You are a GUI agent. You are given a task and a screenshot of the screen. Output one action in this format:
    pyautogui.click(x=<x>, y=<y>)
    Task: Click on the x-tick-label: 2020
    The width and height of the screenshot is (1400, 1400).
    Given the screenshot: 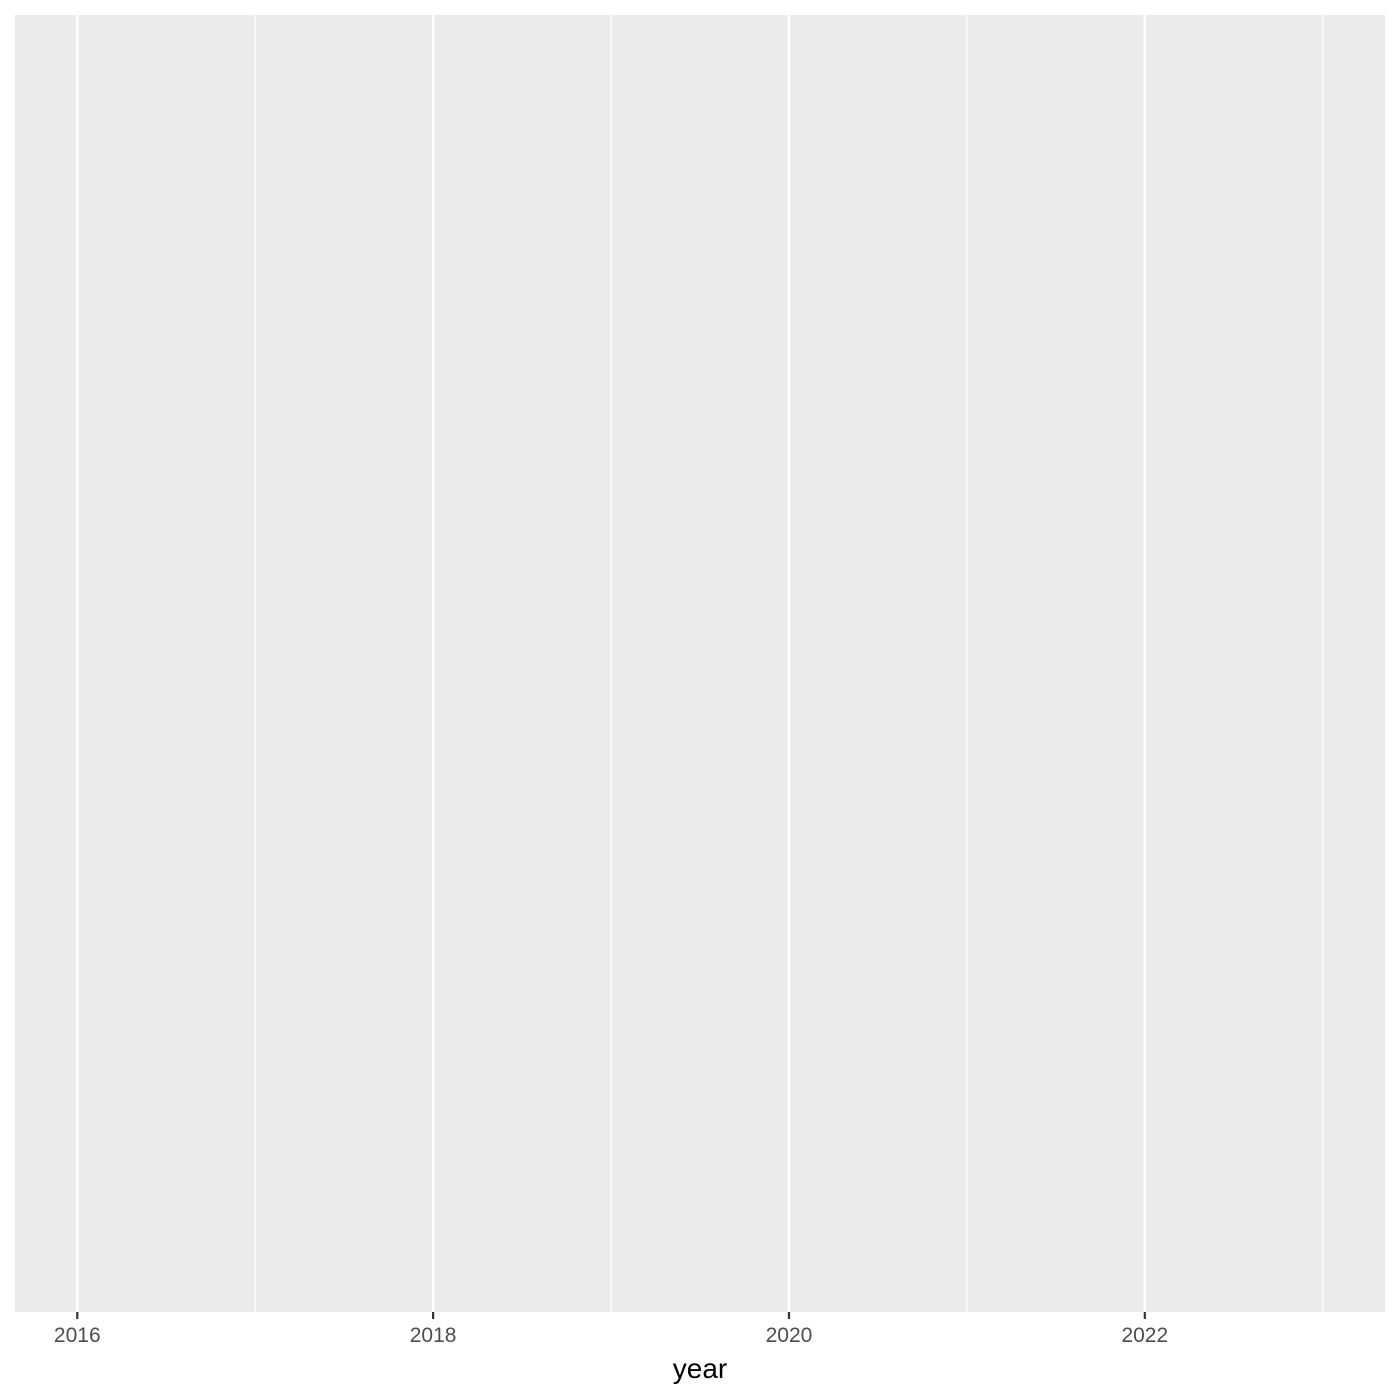 What is the action you would take?
    pyautogui.click(x=789, y=1335)
    